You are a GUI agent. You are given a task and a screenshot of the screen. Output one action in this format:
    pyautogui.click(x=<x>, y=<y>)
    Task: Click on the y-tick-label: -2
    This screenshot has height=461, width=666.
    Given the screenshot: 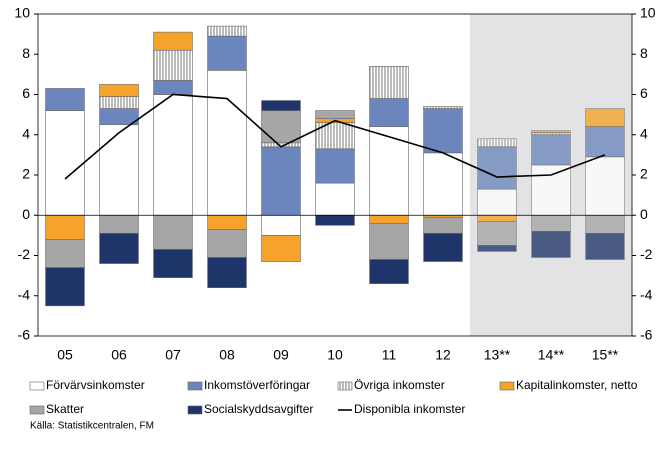 What is the action you would take?
    pyautogui.click(x=24, y=254)
    